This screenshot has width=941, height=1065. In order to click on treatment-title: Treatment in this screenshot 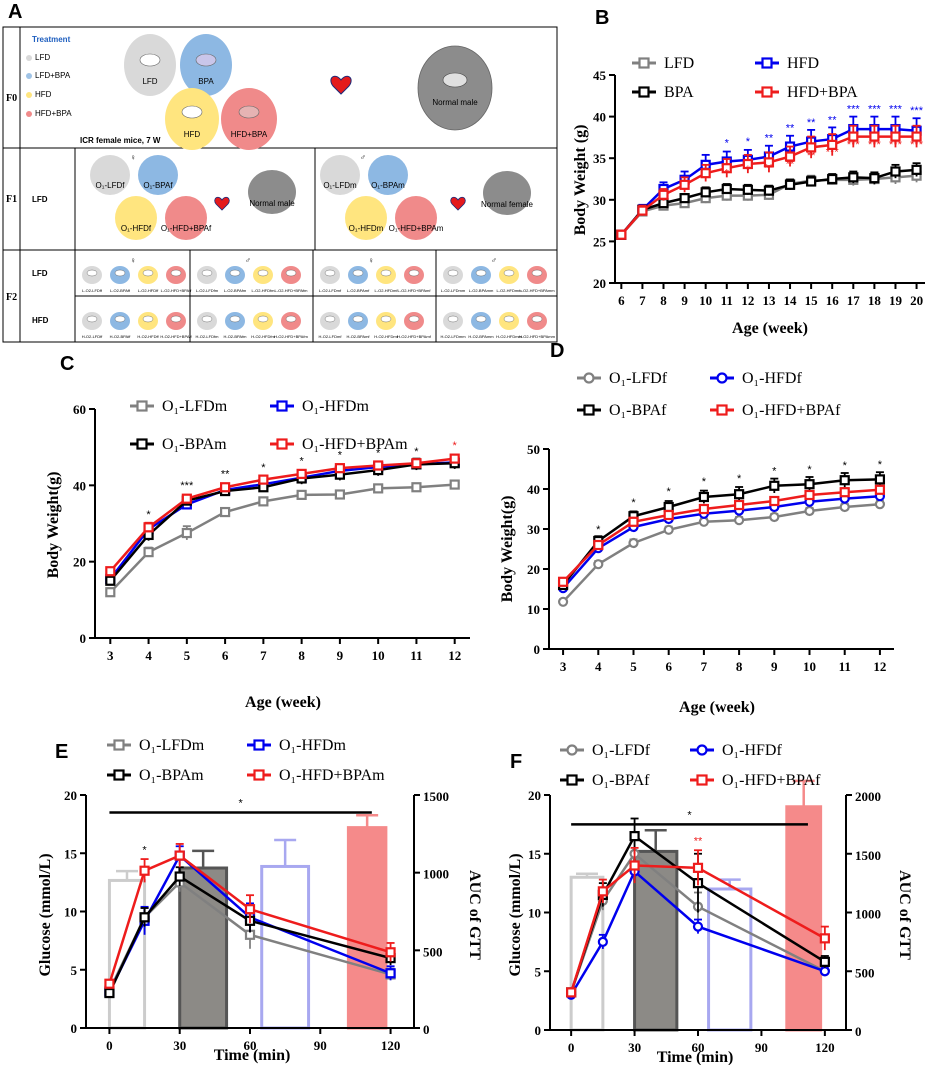, I will do `click(51, 39)`.